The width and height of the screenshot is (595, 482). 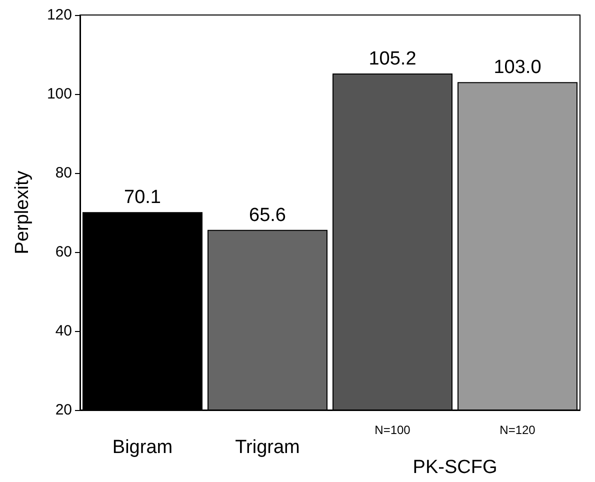 I want to click on y-tick-label: 20, so click(x=63, y=410).